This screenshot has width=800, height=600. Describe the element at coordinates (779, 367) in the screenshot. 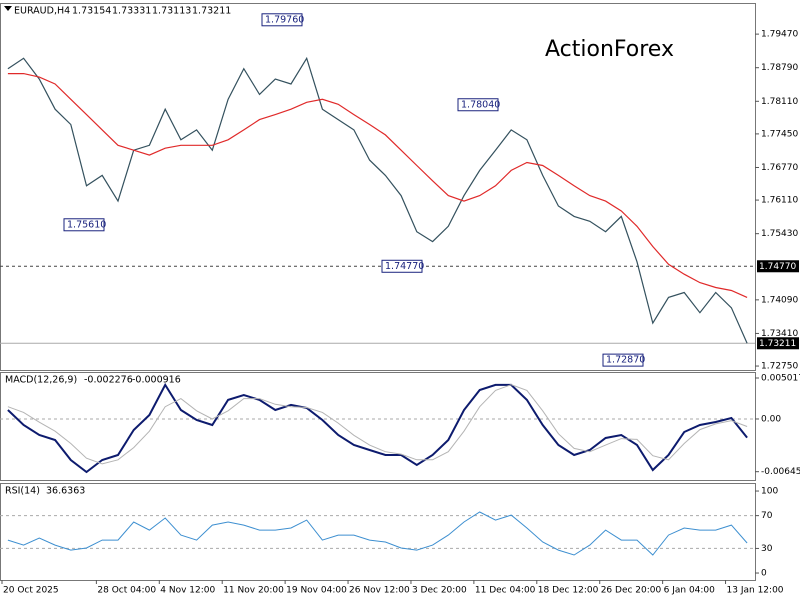

I see `y-tick-label: 1.72750` at that location.